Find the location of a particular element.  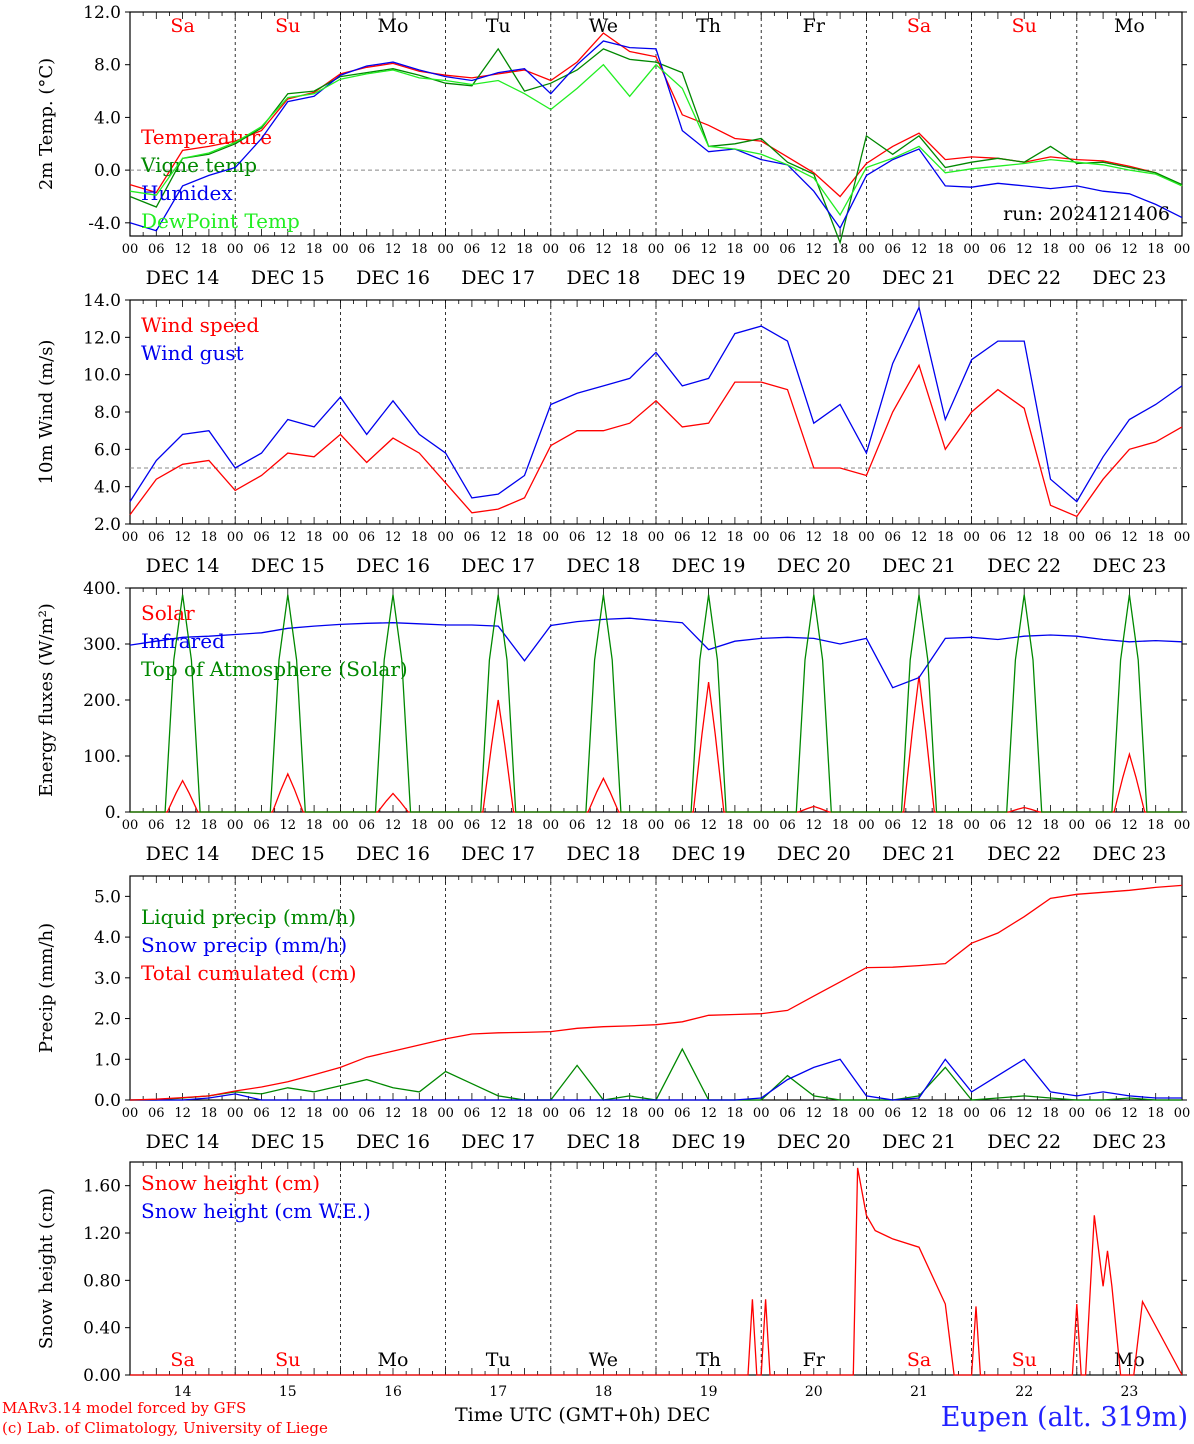

series-line-vigne-temp is located at coordinates (656, 146).